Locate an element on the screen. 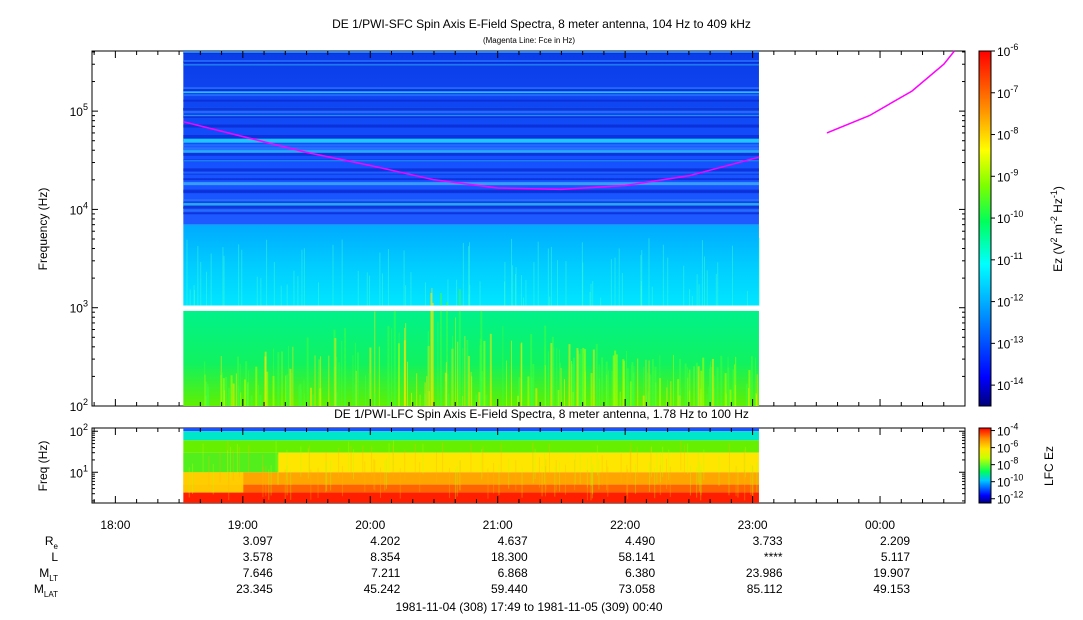 This screenshot has height=620, width=1083. x-tick-label: 20:00 is located at coordinates (370, 525).